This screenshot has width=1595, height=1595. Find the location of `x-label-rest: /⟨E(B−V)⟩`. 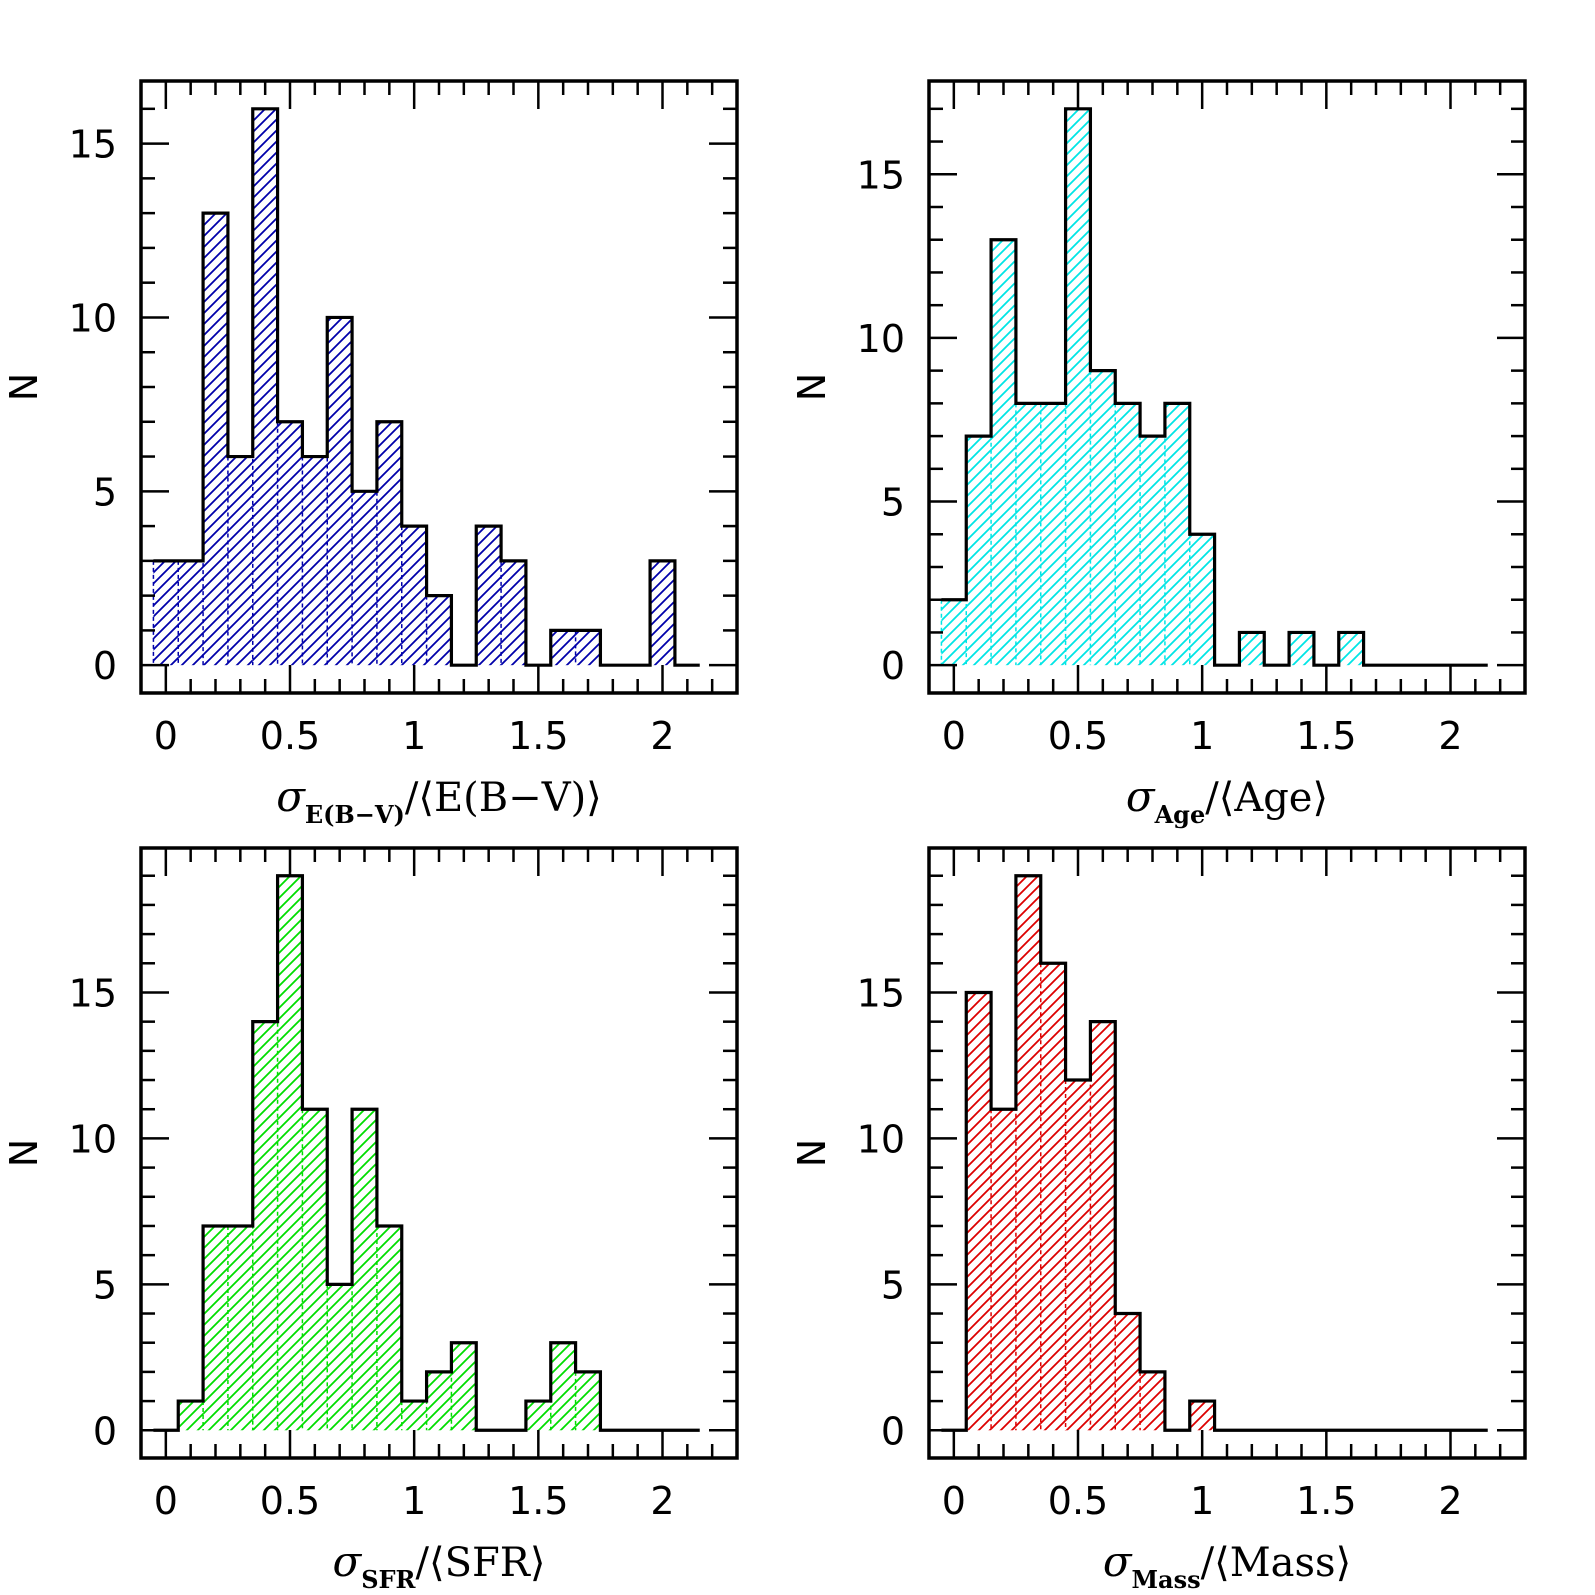

x-label-rest: /⟨E(B−V)⟩ is located at coordinates (503, 798).